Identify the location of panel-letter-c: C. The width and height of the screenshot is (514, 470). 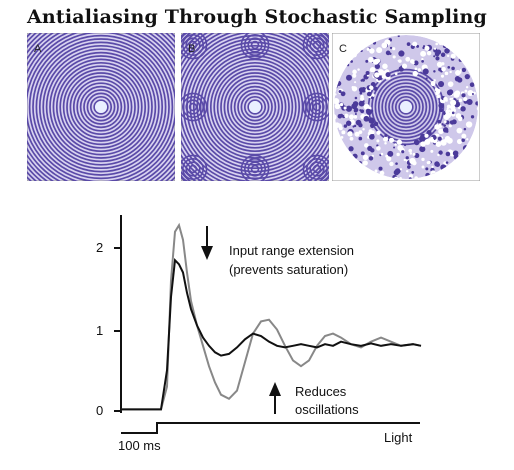
(343, 49).